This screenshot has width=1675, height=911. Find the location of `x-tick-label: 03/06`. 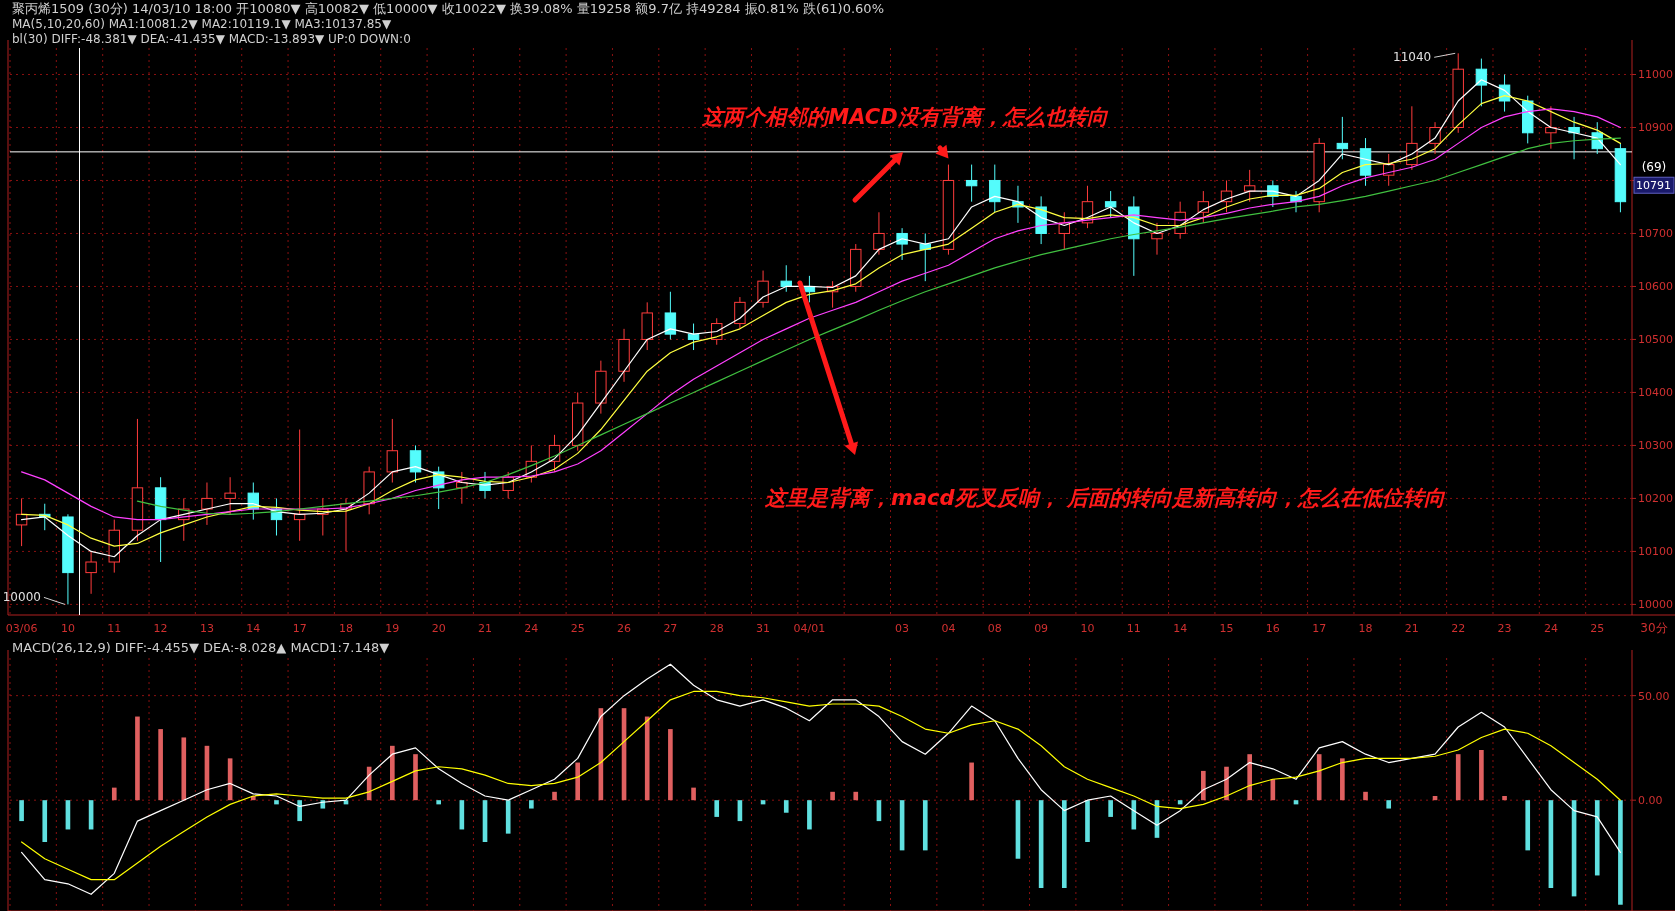

x-tick-label: 03/06 is located at coordinates (21, 628).